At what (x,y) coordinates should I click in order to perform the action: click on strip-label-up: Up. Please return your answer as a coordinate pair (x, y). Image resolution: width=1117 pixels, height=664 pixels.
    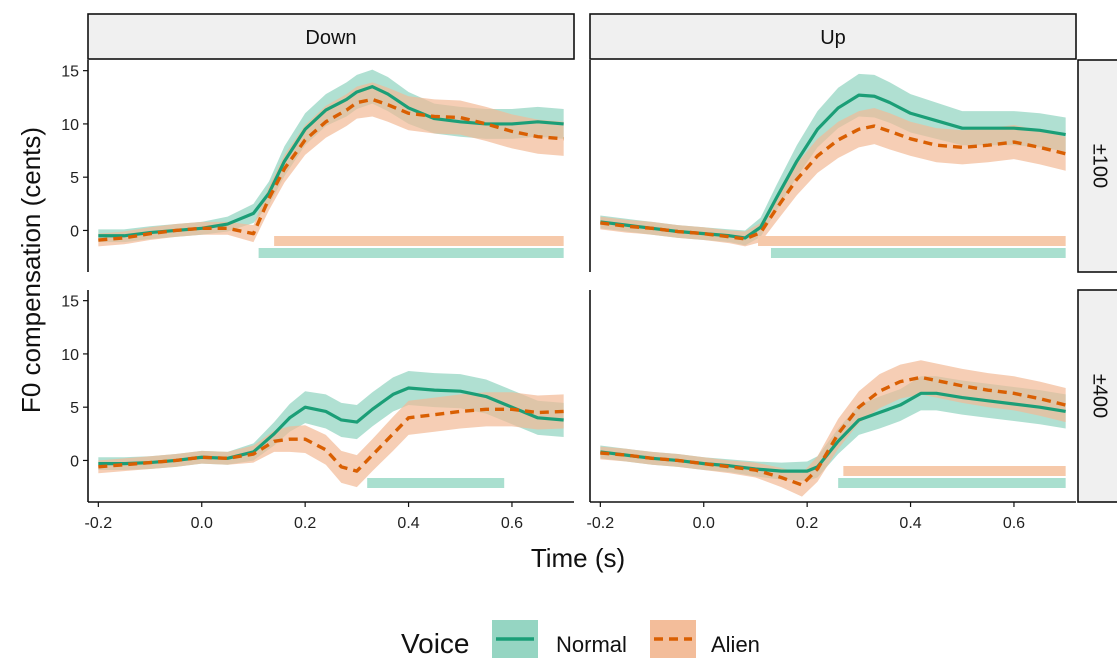
    Looking at the image, I should click on (833, 38).